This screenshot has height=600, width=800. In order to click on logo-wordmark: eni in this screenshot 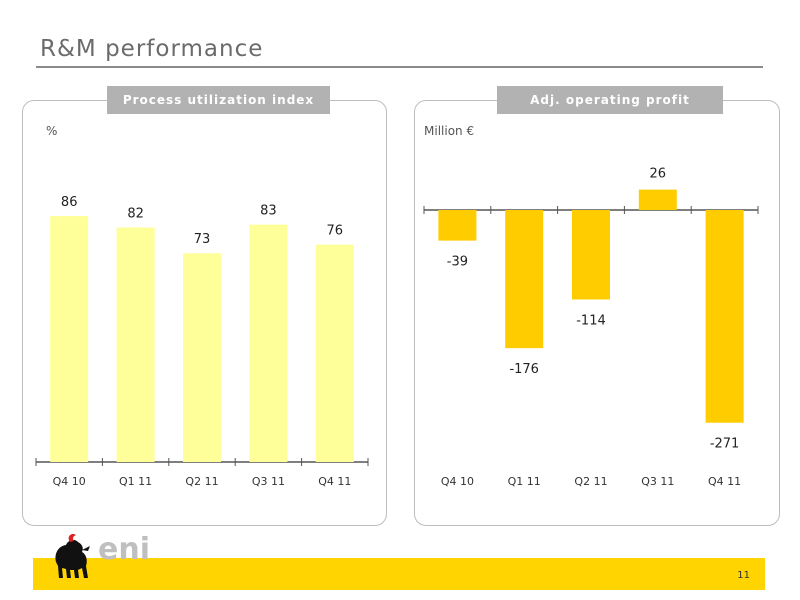, I will do `click(124, 549)`.